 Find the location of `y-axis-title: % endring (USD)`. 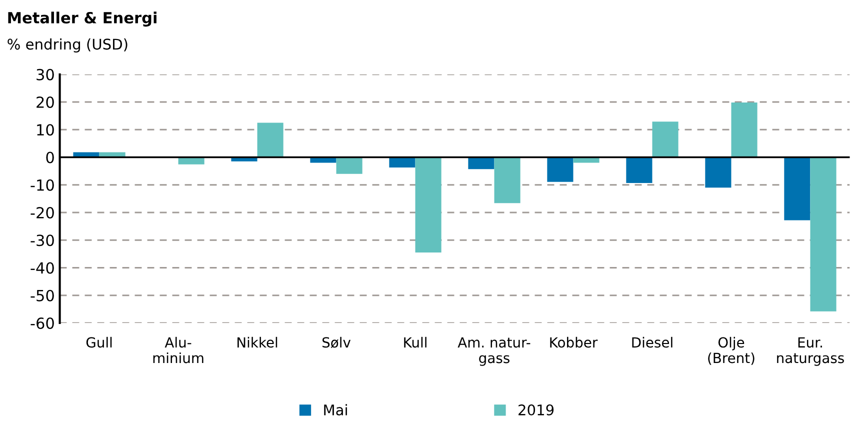

y-axis-title: % endring (USD) is located at coordinates (68, 45).